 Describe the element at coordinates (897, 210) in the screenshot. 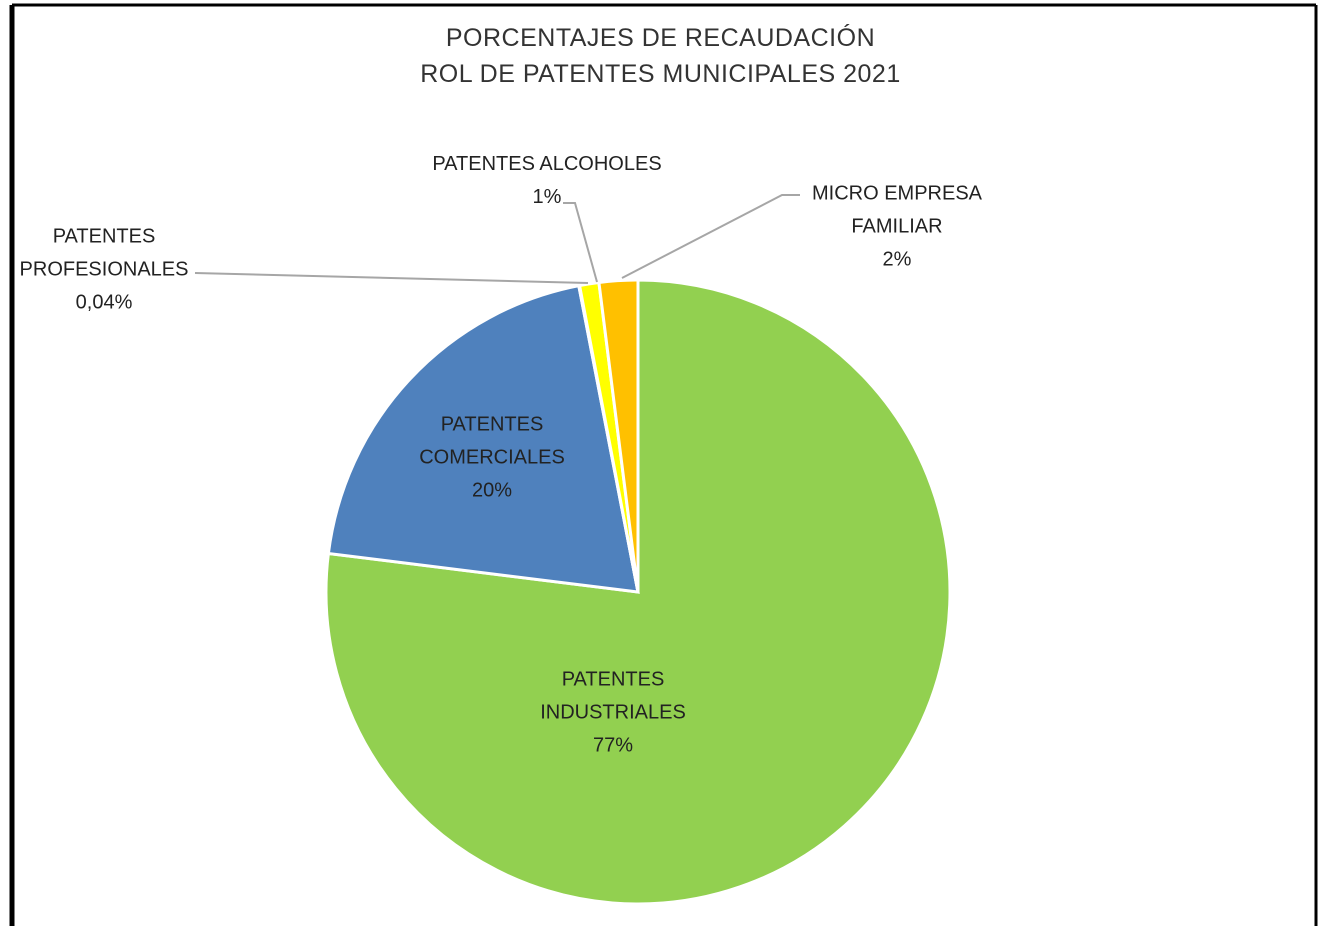

I see `category-label: MICRO EMPRESA FAMILIAR` at that location.